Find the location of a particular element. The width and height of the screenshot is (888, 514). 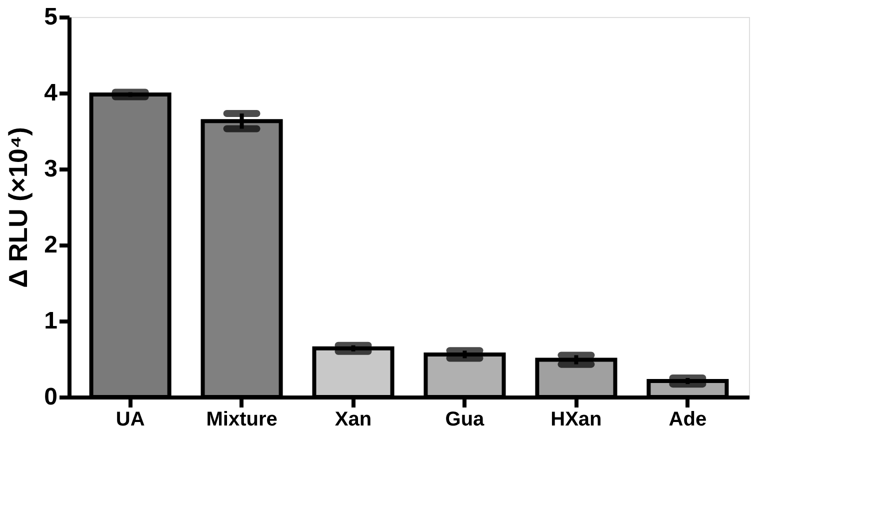

x-tick-label: Gua is located at coordinates (465, 419).